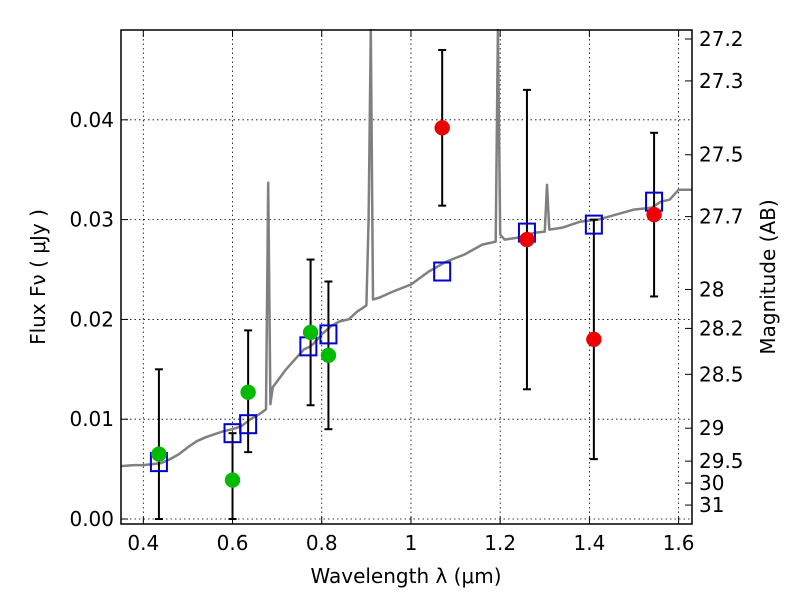  I want to click on y2-tick-label: 30, so click(711, 483).